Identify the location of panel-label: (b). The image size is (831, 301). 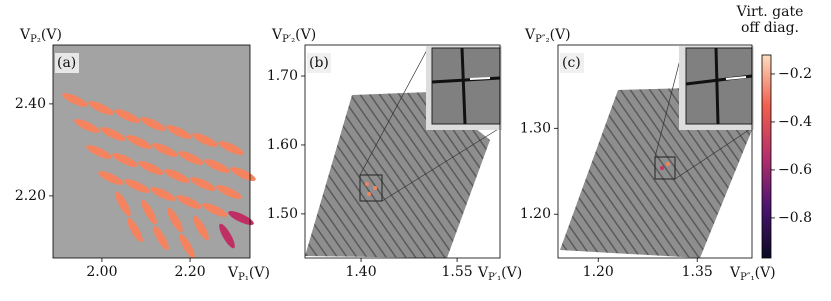
(319, 63).